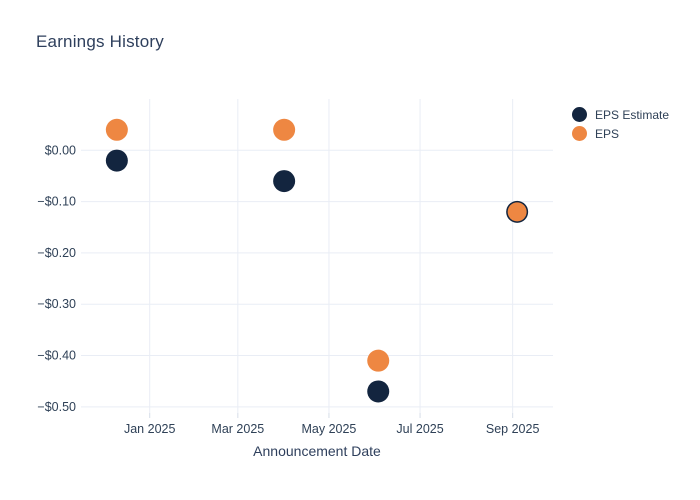 The width and height of the screenshot is (700, 500). I want to click on y-tick-label: −$0.10, so click(56, 202).